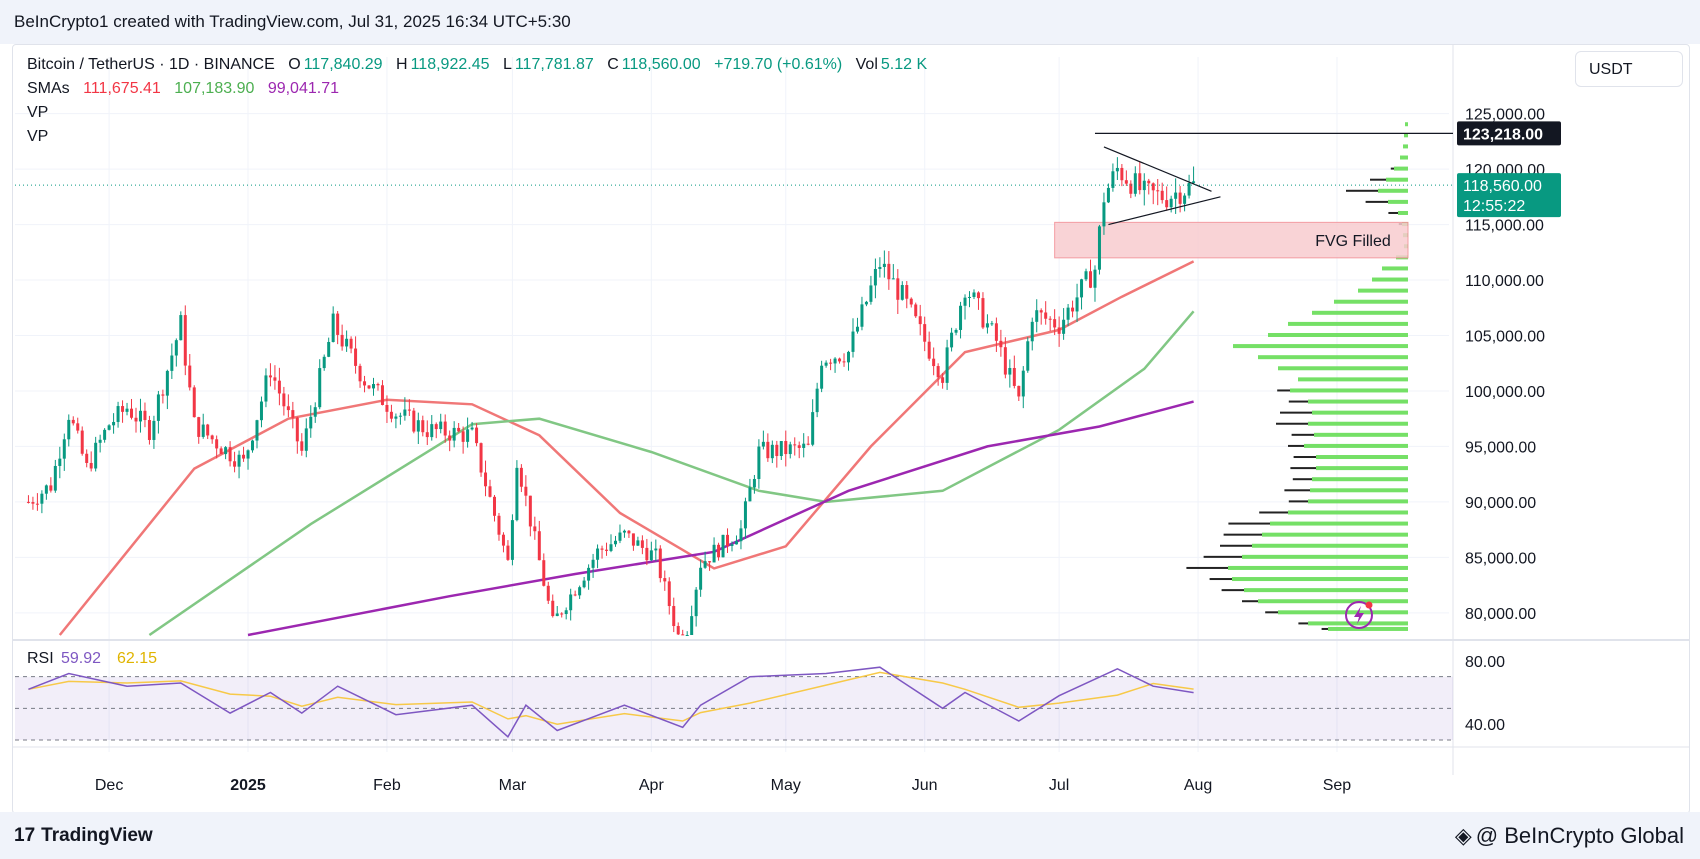  What do you see at coordinates (1505, 115) in the screenshot?
I see `y-tick-label: 125,000.00` at bounding box center [1505, 115].